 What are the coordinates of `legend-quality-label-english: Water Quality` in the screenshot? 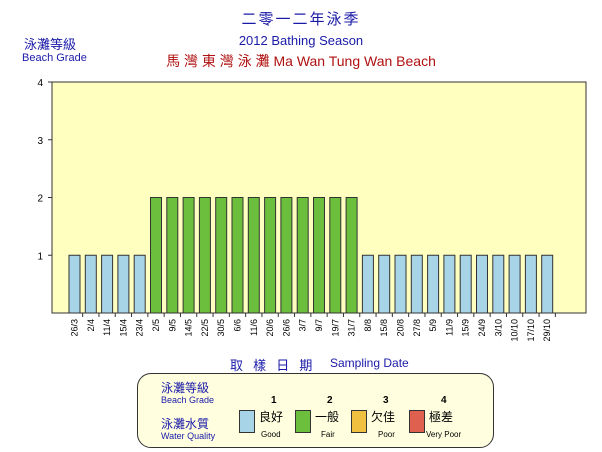 It's located at (188, 436).